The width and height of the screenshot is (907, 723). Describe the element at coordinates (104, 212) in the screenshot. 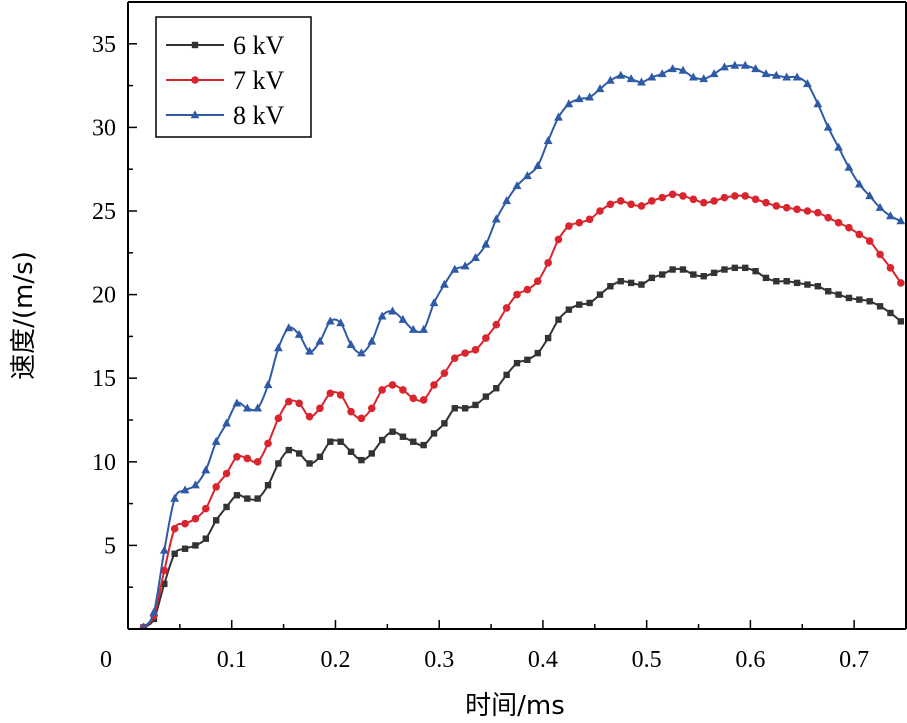

I see `y-tick-label: 25` at that location.